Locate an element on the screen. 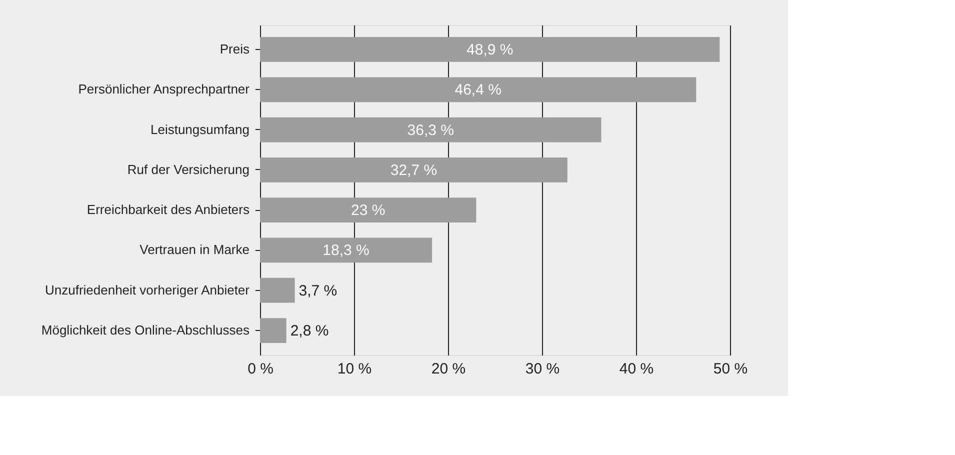  data-label: 3,7 % is located at coordinates (318, 291).